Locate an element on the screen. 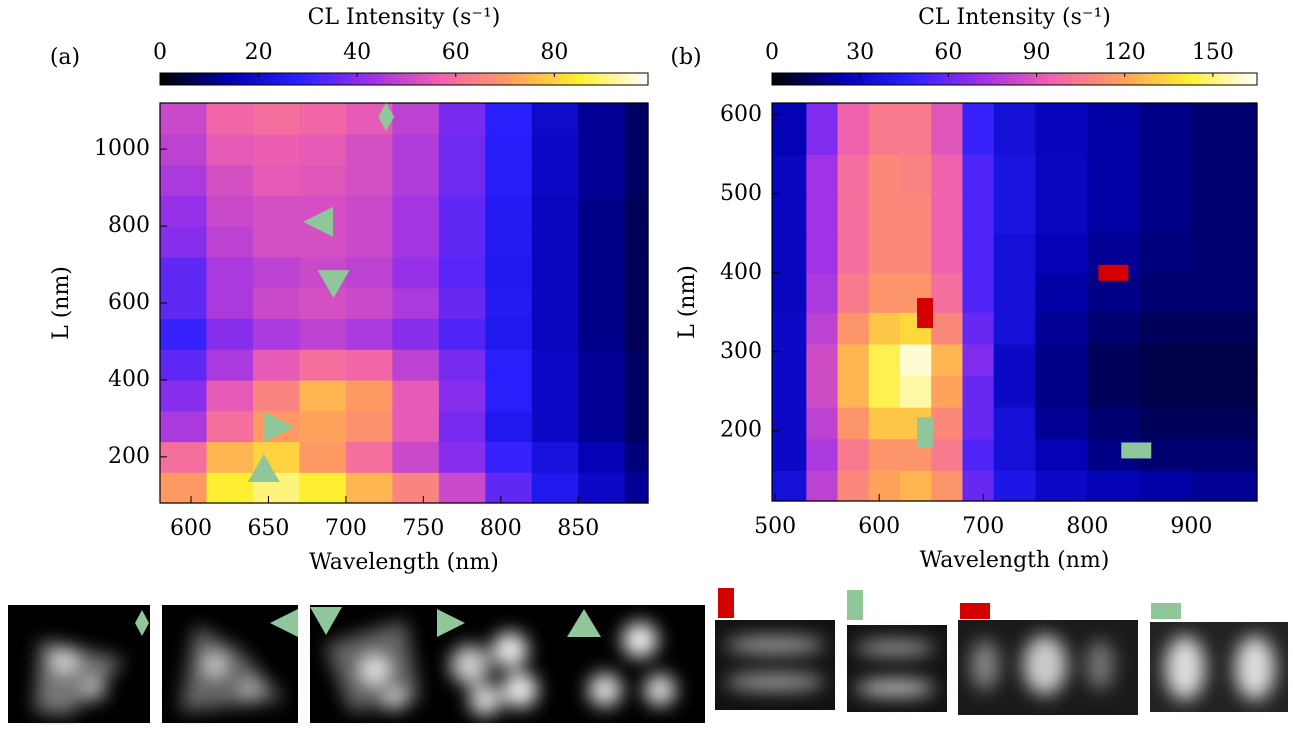 This screenshot has width=1293, height=729. colorbar-tick-label: 90 is located at coordinates (1037, 52).